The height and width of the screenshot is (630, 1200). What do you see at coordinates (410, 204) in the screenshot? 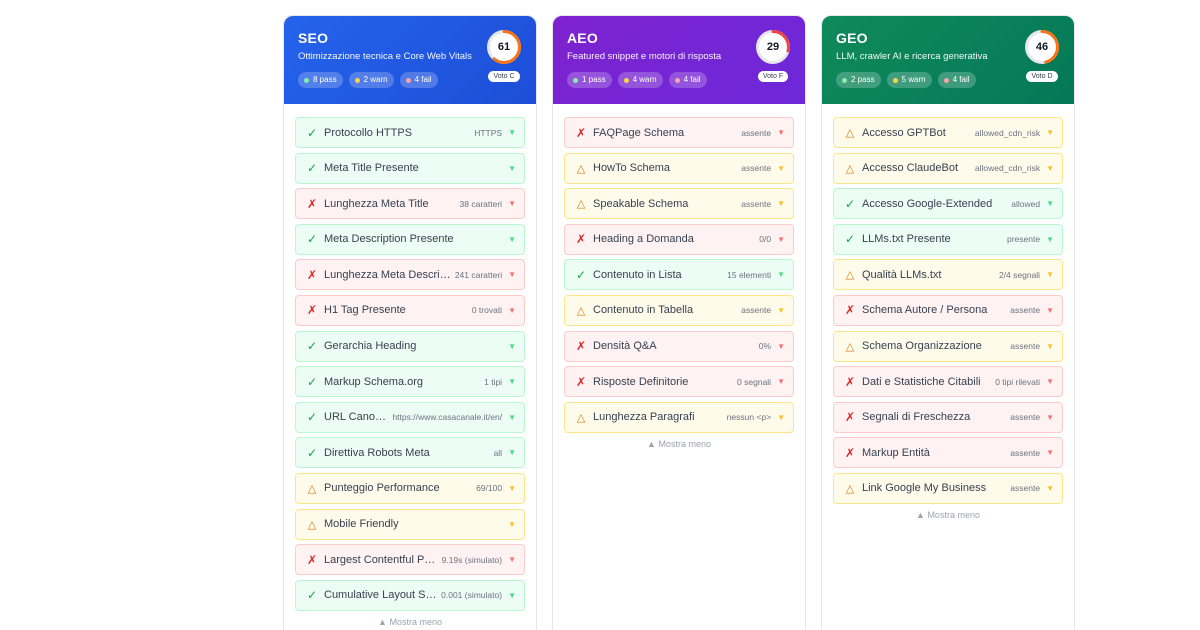
I see `check-item: ✗ Lunghezza Meta Title 38 caratteri ▼` at bounding box center [410, 204].